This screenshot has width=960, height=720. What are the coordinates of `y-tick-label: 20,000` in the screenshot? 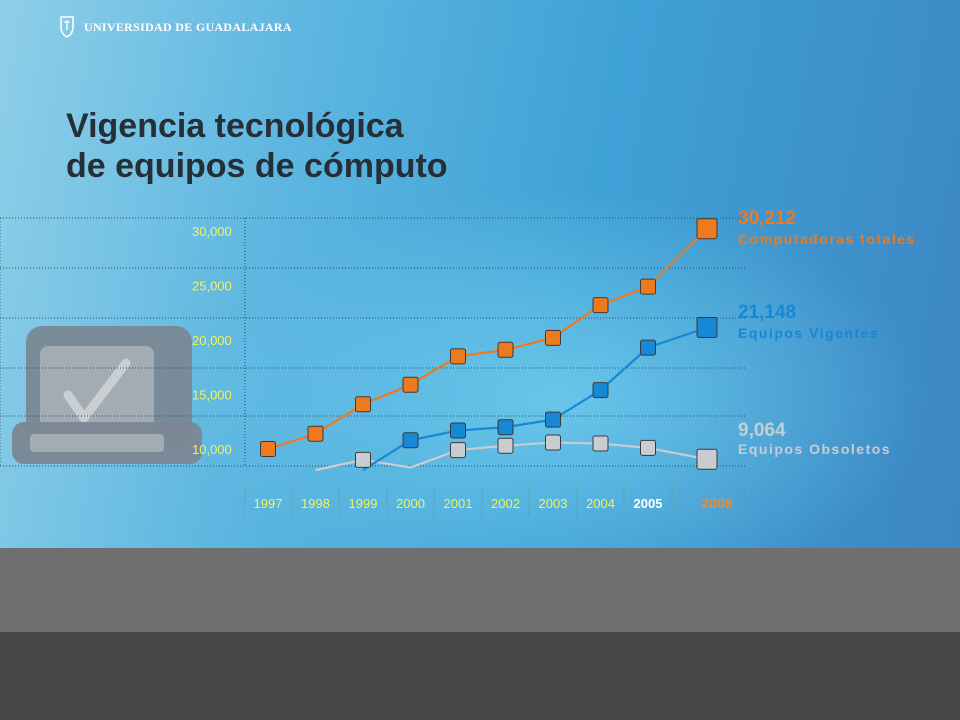 It's located at (212, 340).